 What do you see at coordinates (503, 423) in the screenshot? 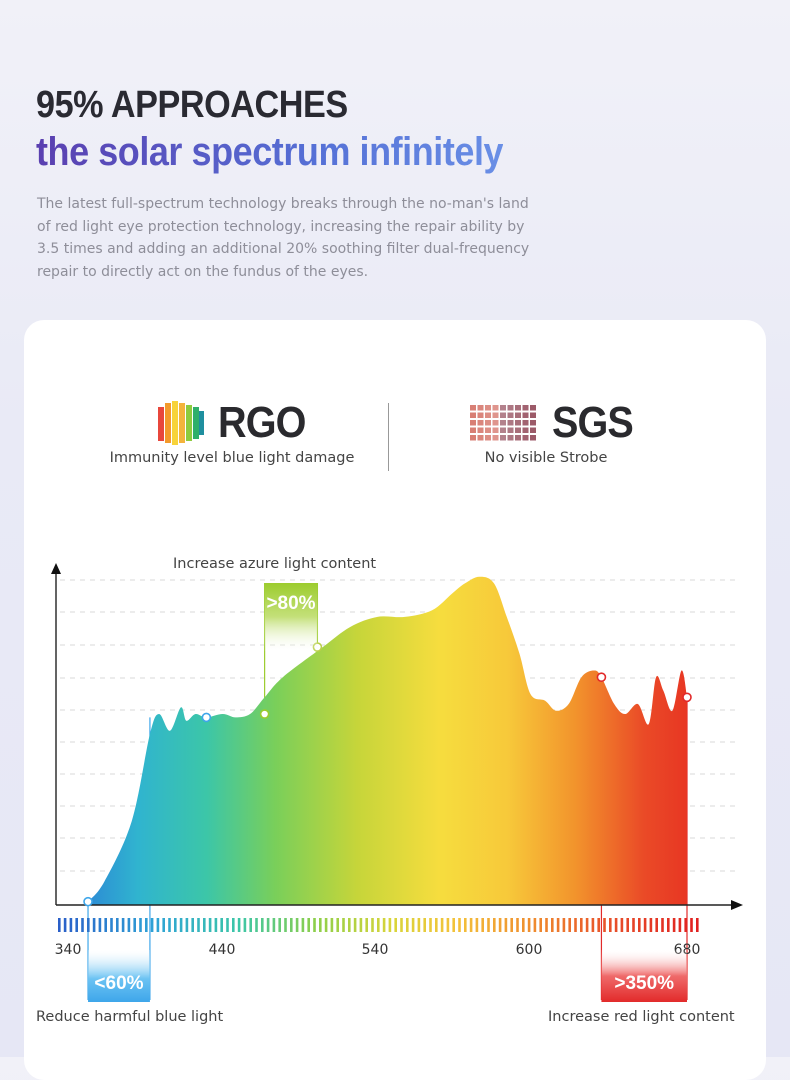
I see `pixel-grid-icon` at bounding box center [503, 423].